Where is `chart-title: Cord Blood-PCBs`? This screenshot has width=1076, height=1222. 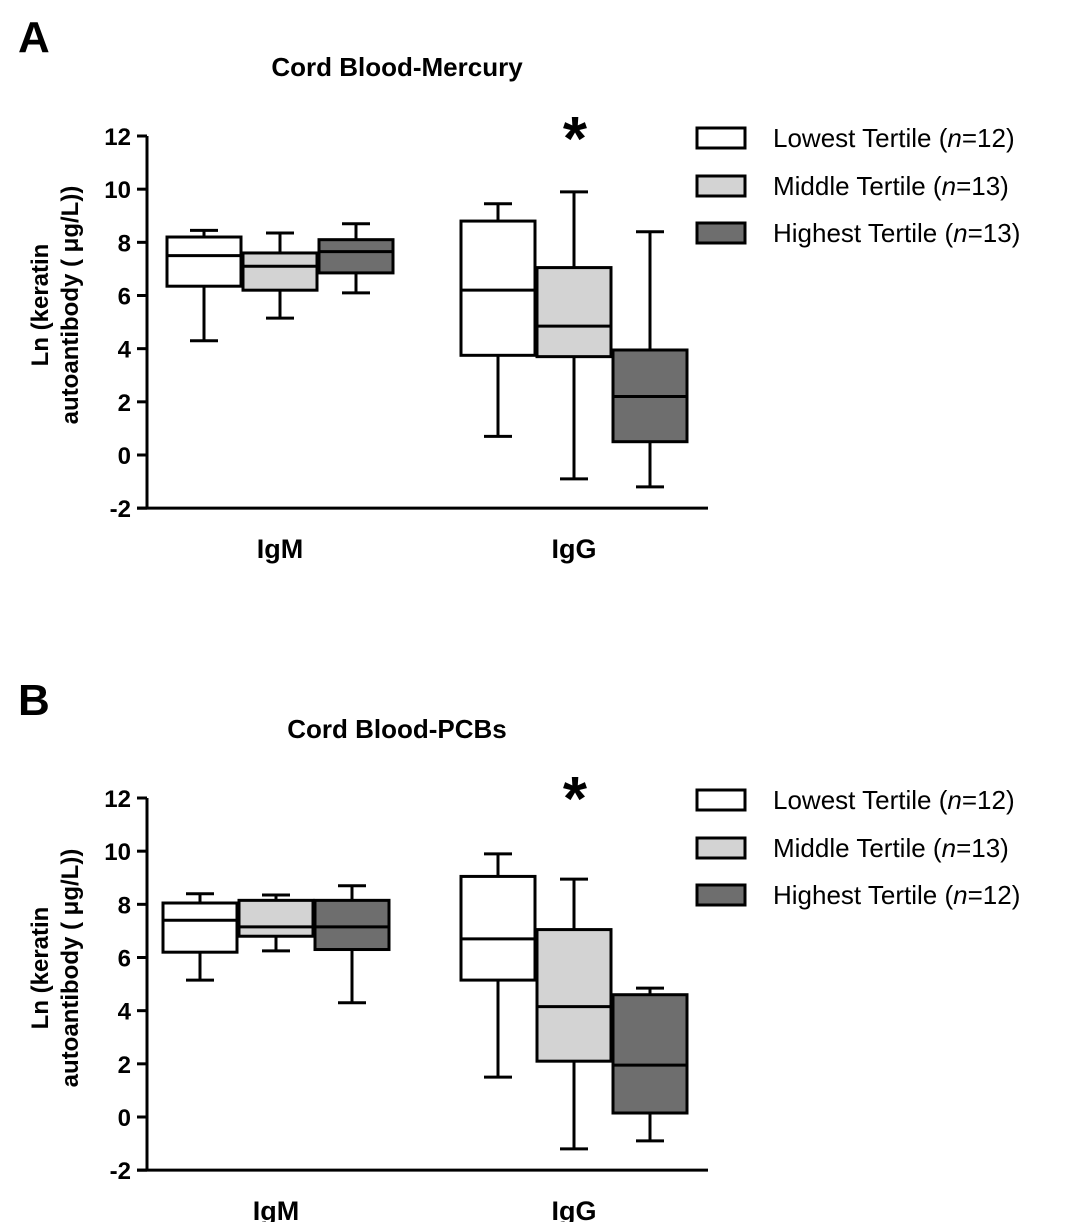 chart-title: Cord Blood-PCBs is located at coordinates (397, 729).